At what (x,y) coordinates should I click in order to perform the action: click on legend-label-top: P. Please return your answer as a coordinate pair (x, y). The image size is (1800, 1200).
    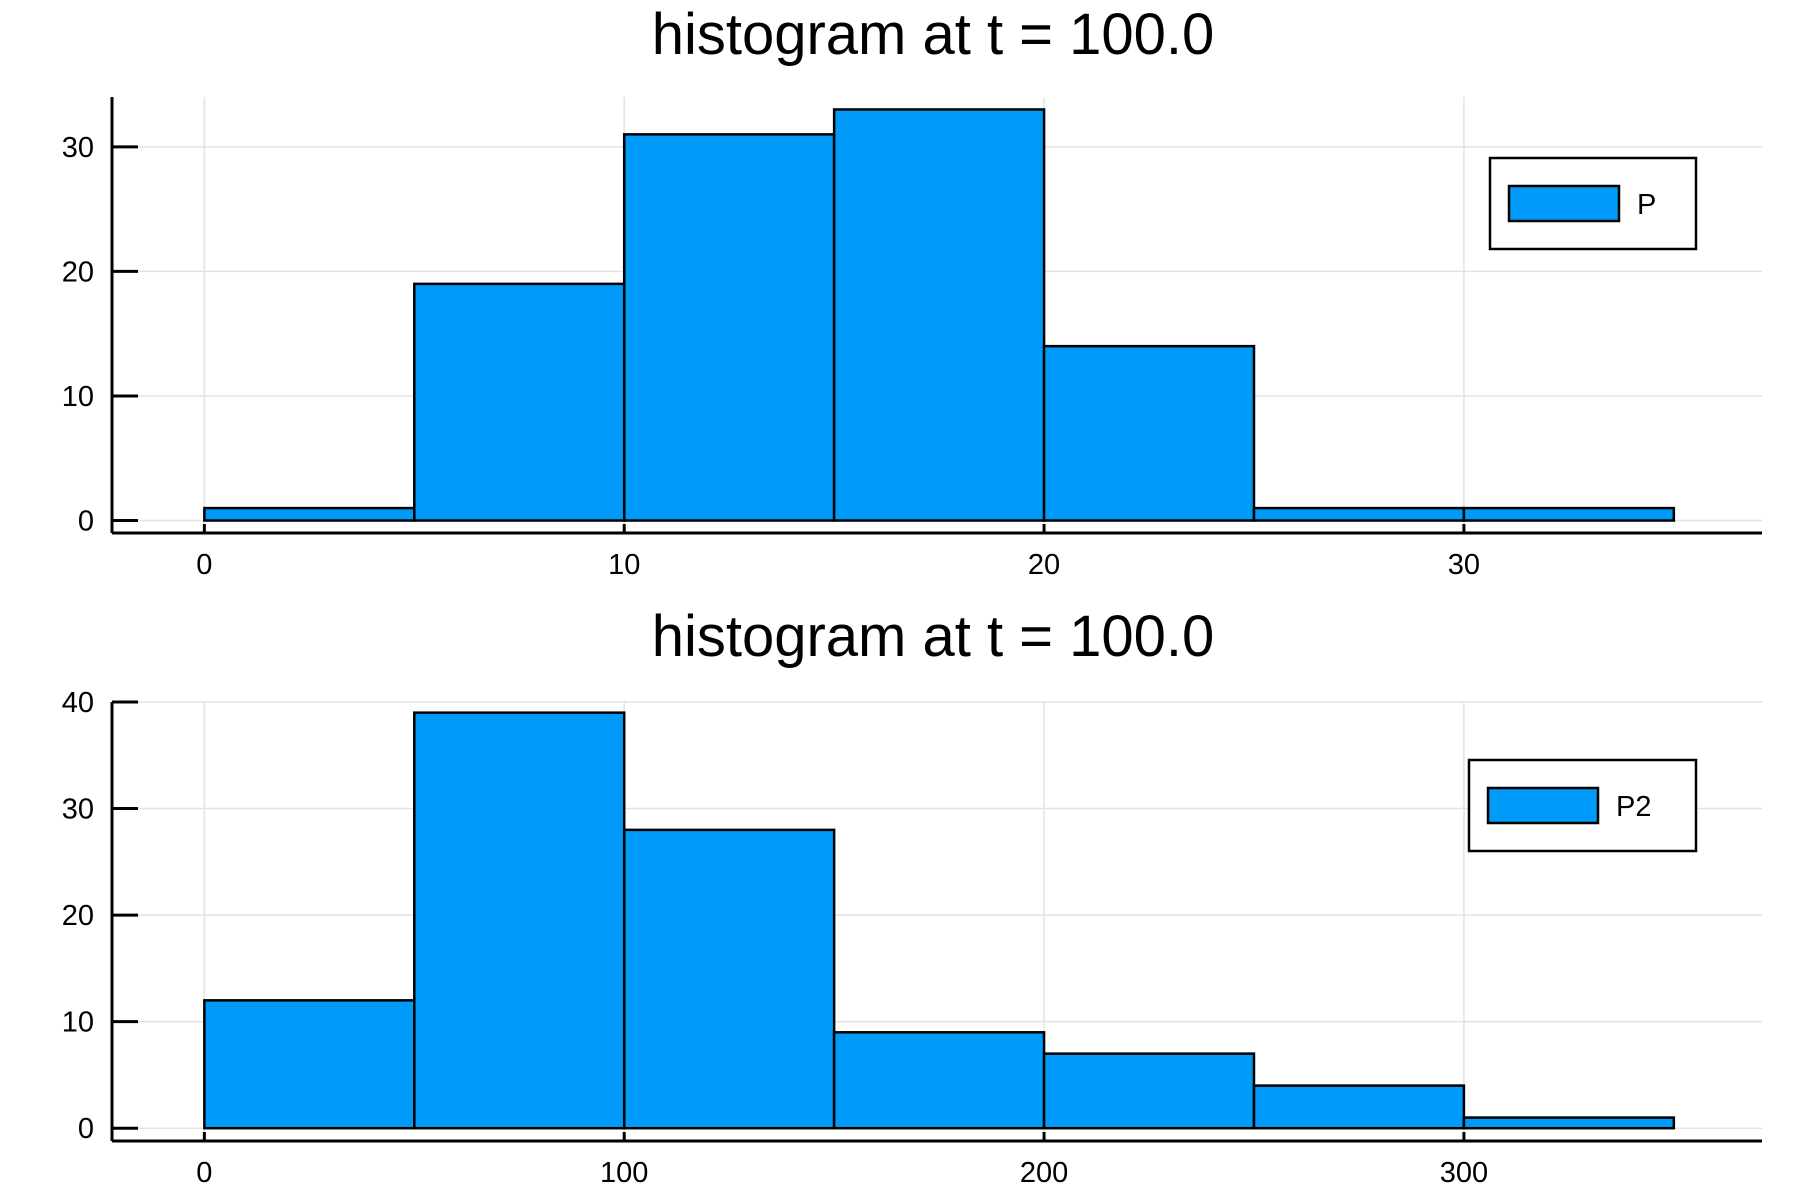
    Looking at the image, I should click on (1646, 205).